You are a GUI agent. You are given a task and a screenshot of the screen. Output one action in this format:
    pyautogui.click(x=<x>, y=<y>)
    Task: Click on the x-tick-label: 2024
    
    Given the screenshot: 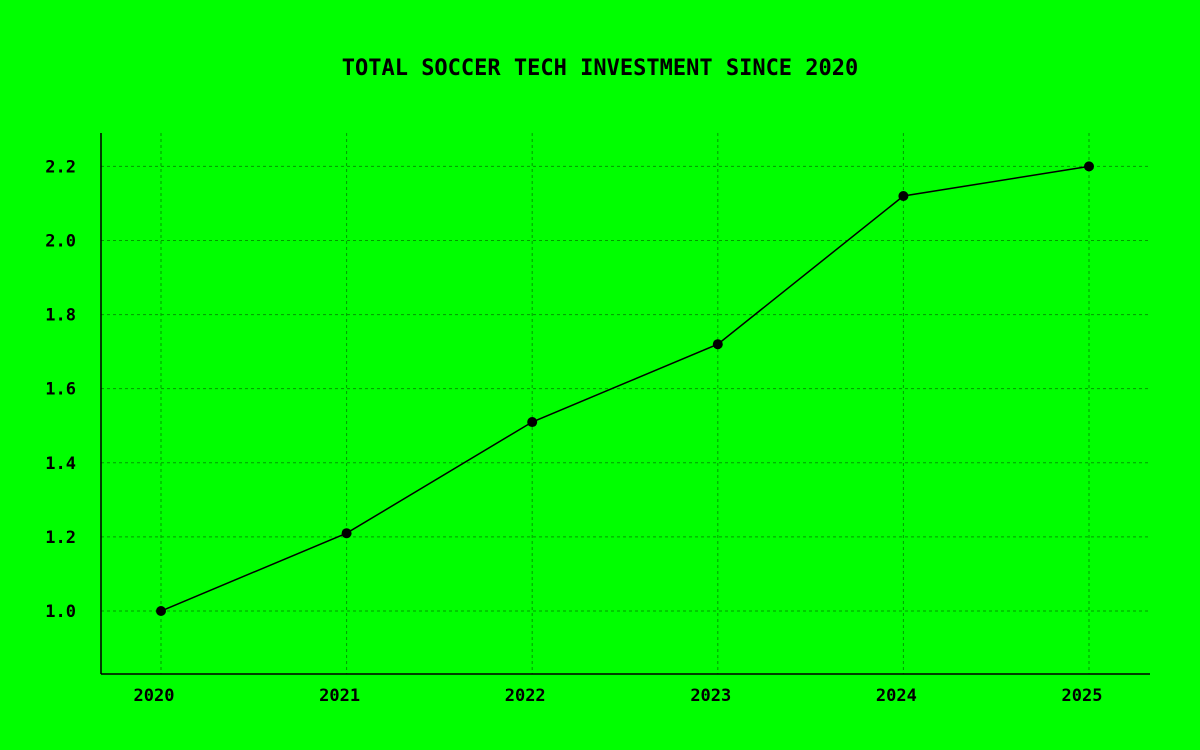 What is the action you would take?
    pyautogui.click(x=896, y=696)
    